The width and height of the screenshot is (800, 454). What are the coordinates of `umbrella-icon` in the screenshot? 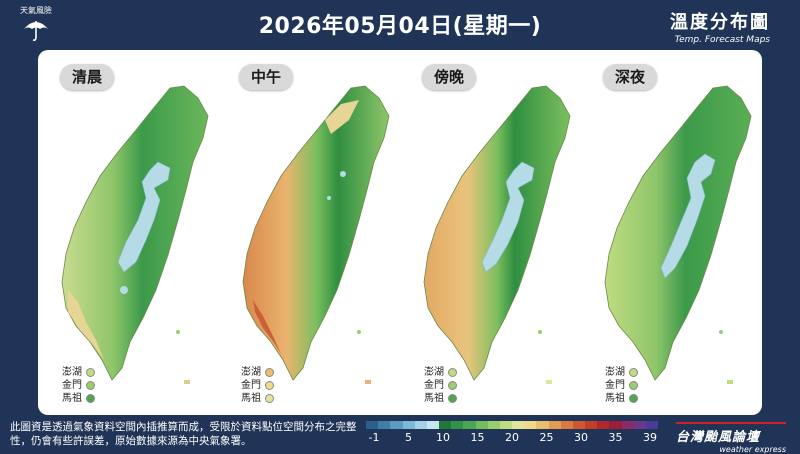 It's located at (36, 31).